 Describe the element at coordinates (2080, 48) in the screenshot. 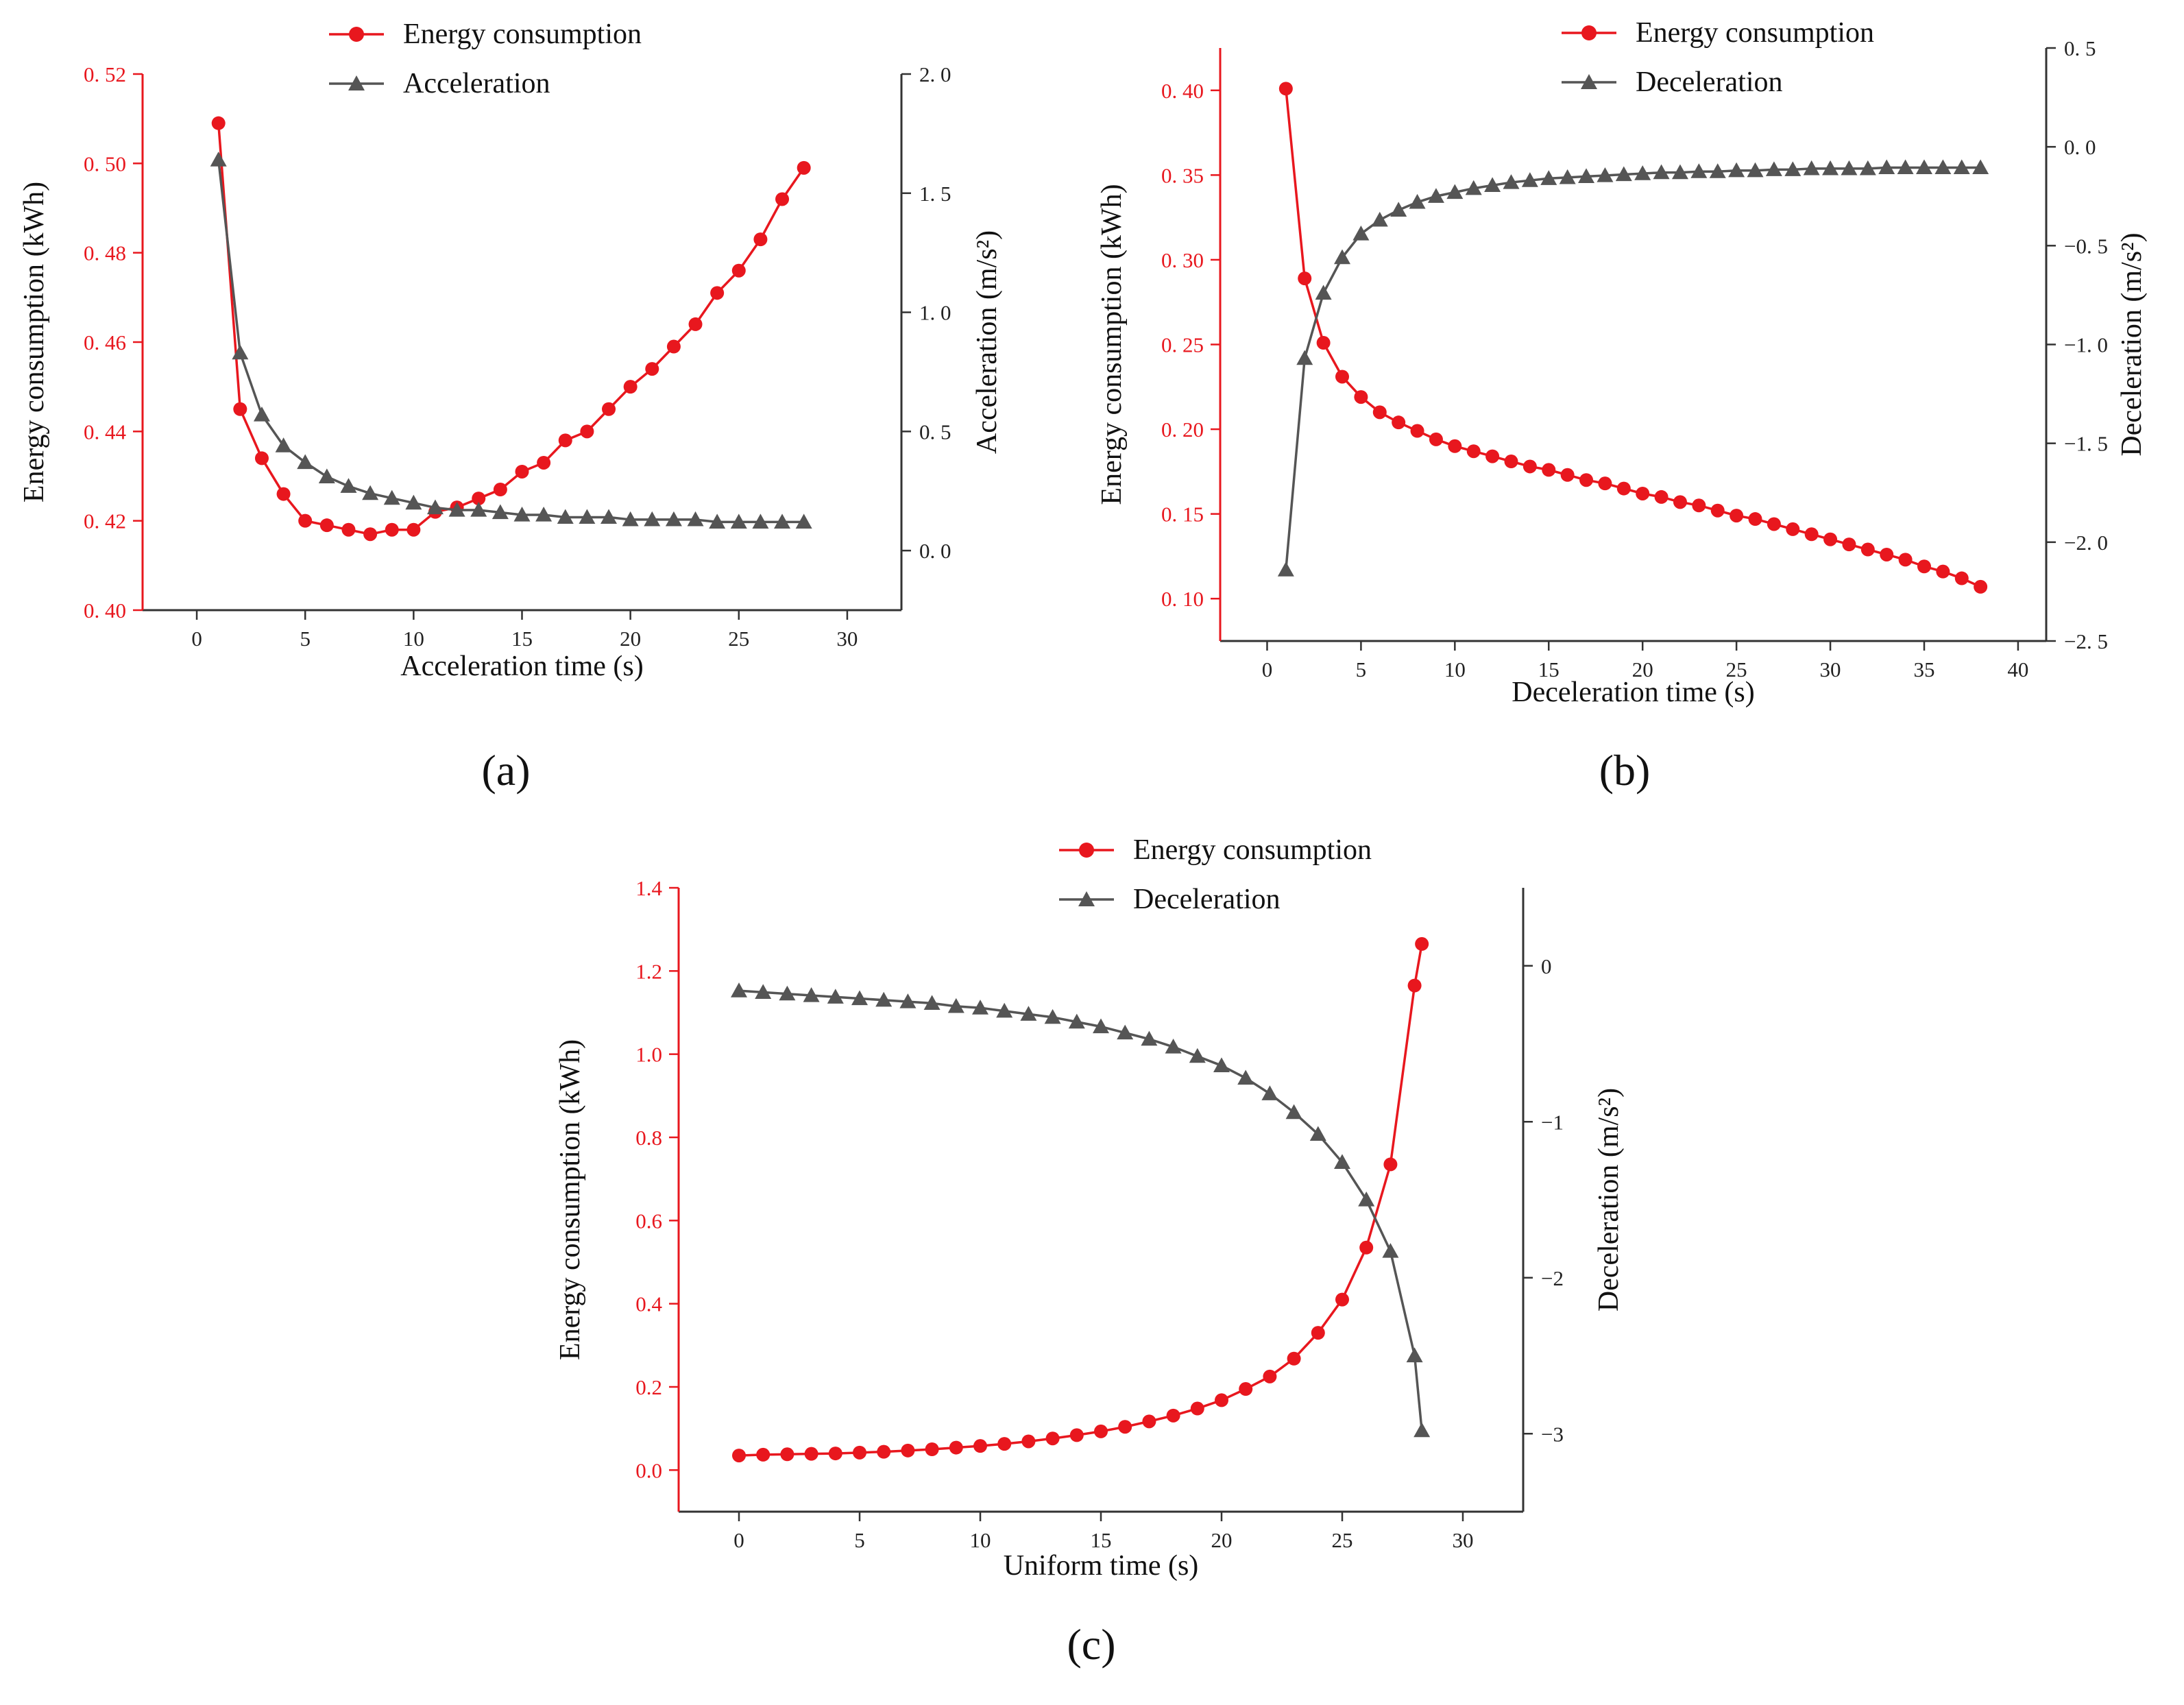

I see `y-right-tick-label: 0. 5` at that location.